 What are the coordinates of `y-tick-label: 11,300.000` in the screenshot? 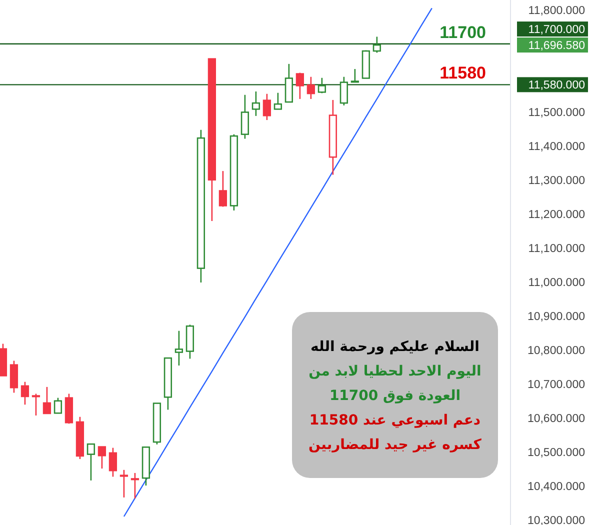 It's located at (556, 180).